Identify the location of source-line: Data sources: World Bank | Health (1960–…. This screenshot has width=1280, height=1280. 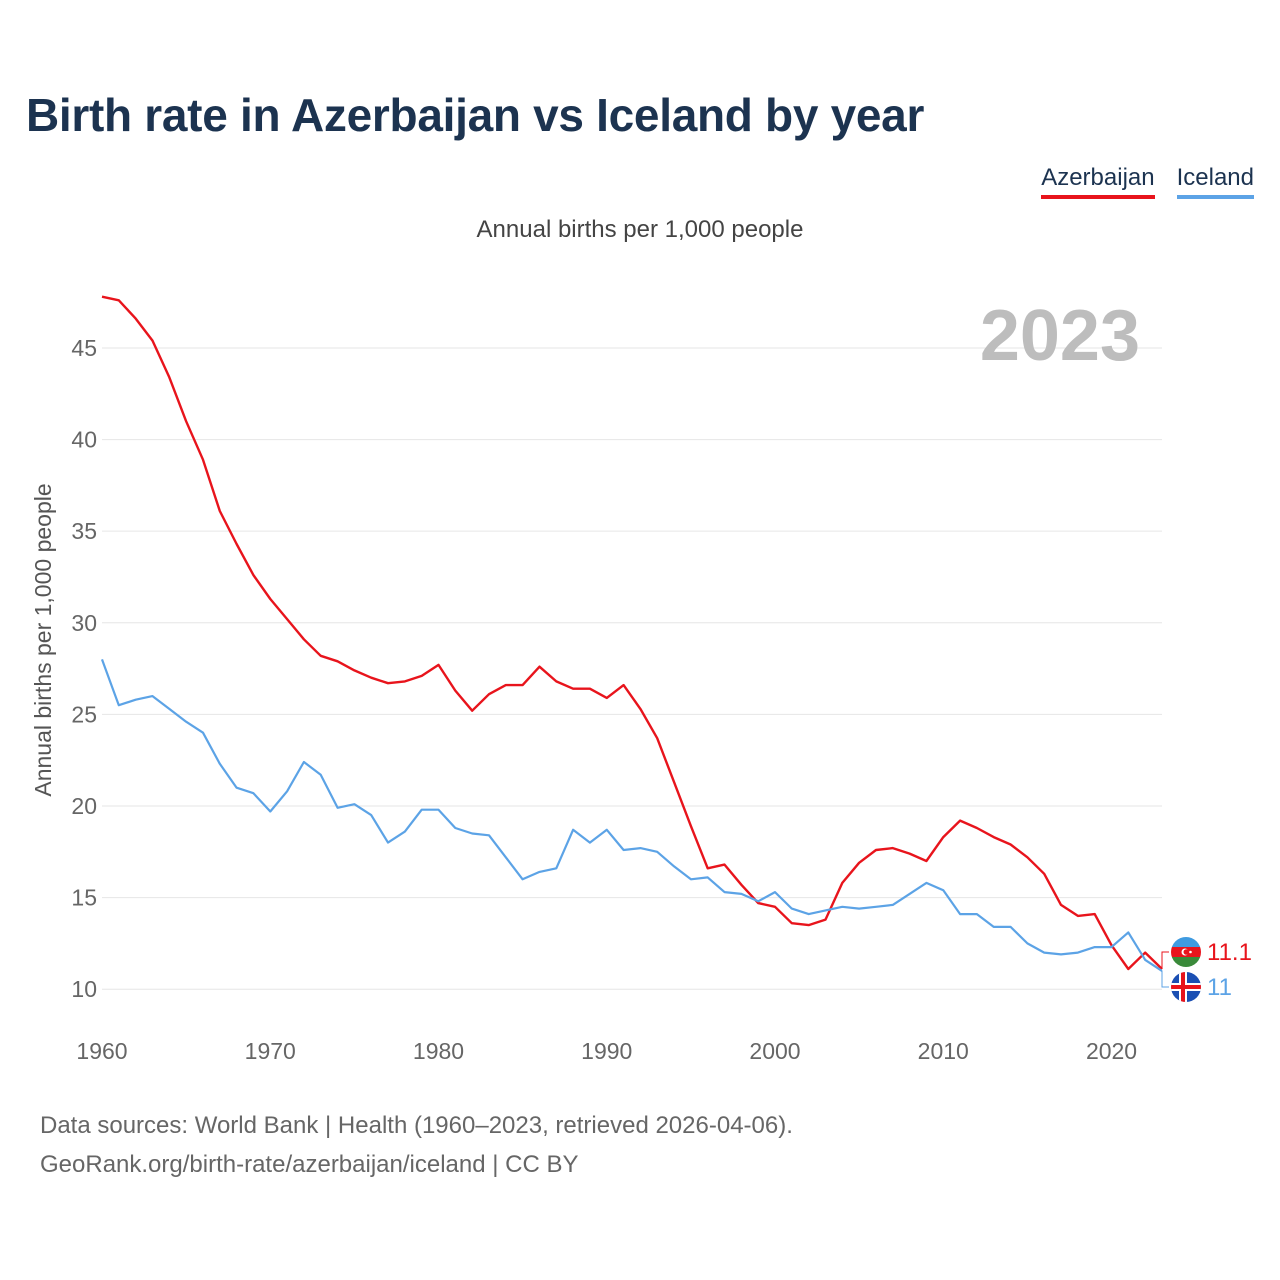
(416, 1125).